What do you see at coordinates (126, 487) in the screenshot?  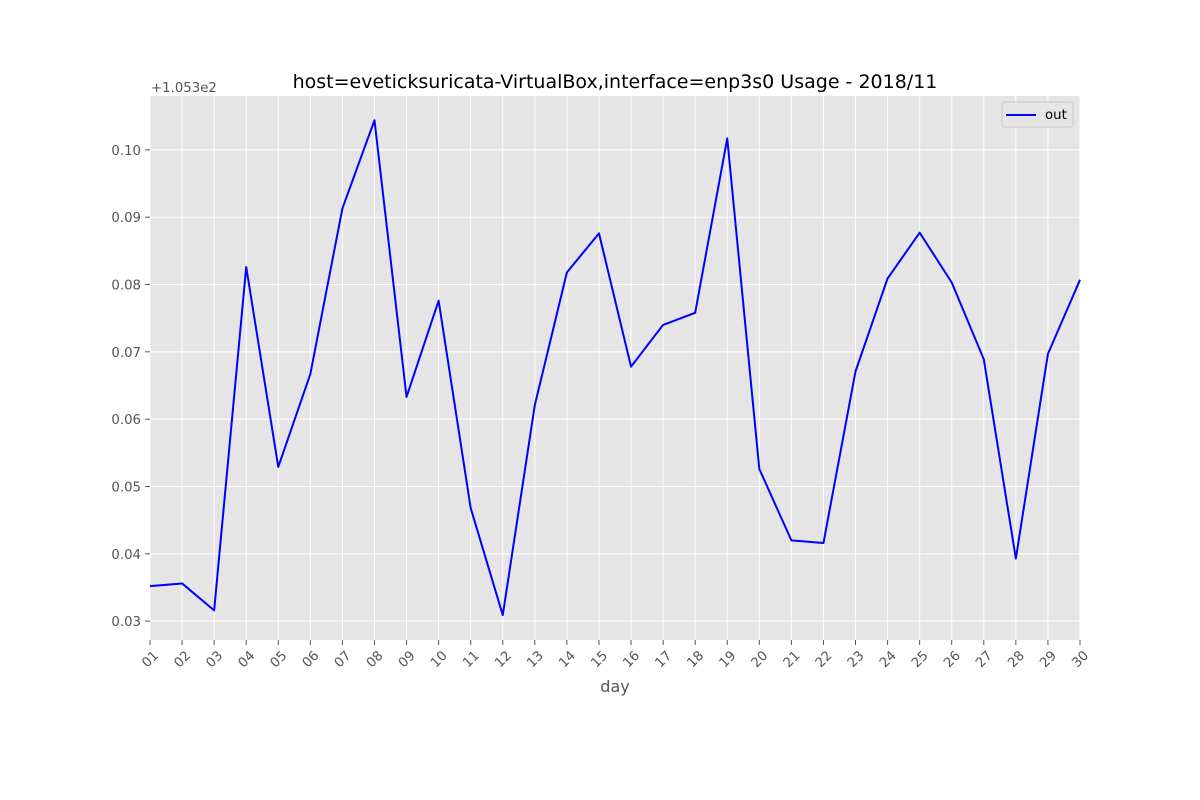 I see `y-tick-label: 0.05` at bounding box center [126, 487].